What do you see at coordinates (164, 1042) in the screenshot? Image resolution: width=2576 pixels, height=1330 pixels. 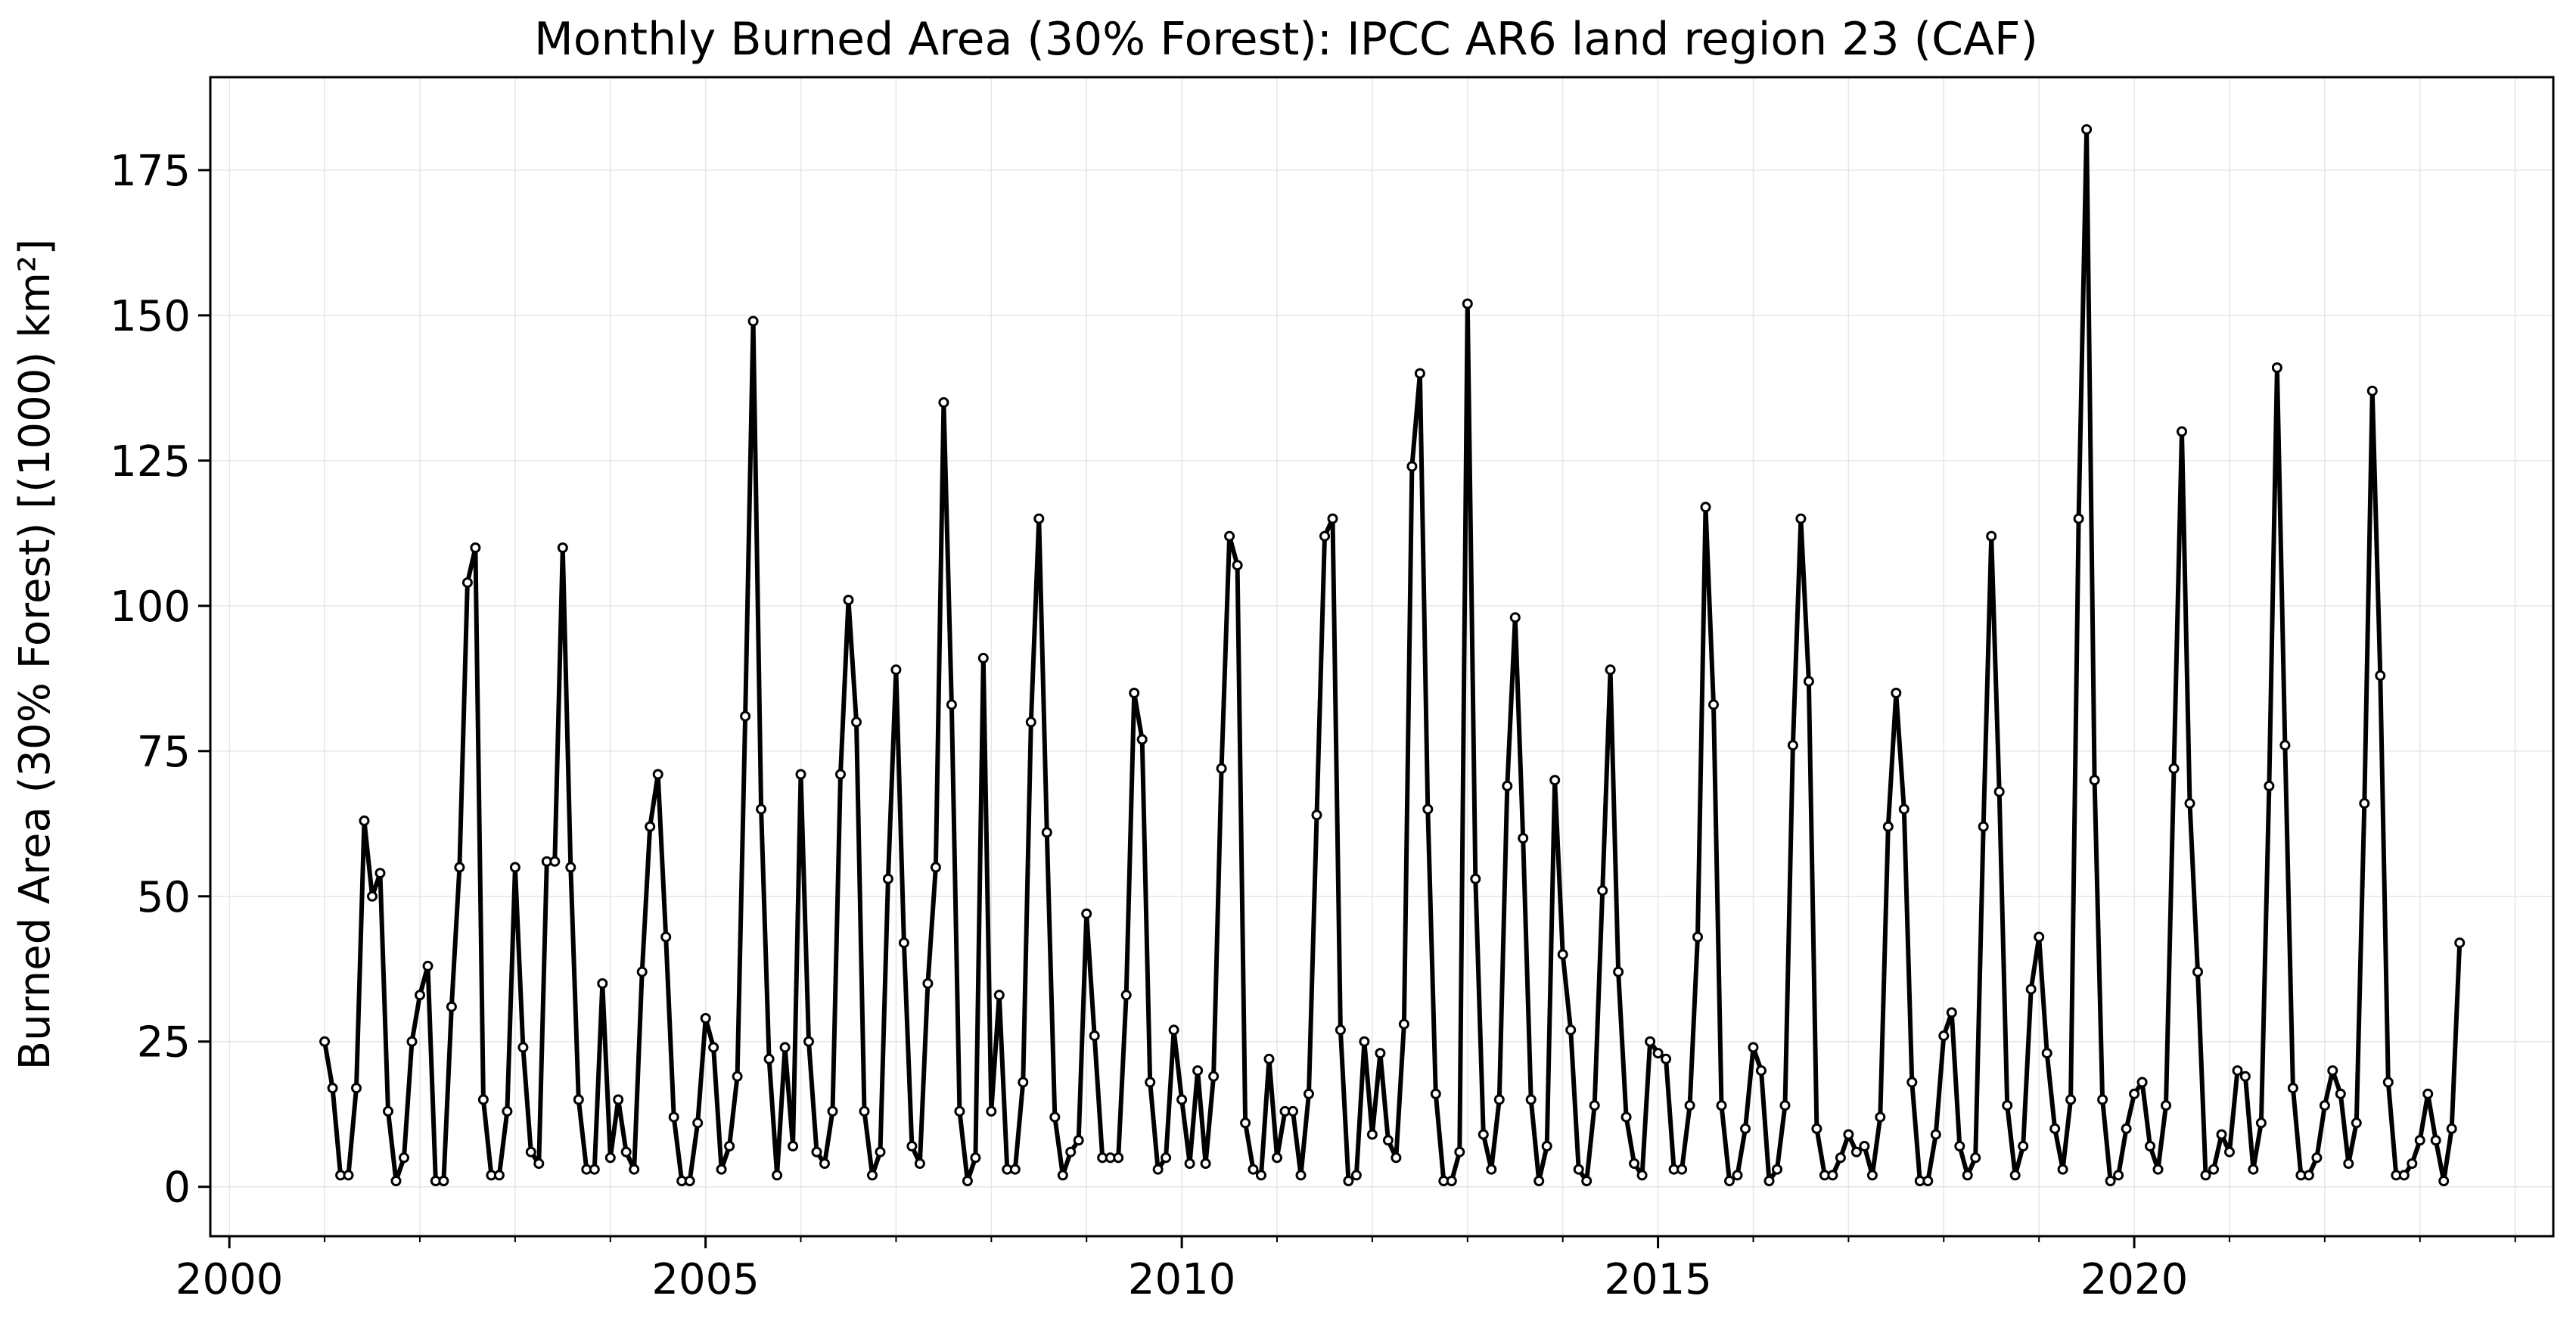 I see `y-tick-label: 25` at bounding box center [164, 1042].